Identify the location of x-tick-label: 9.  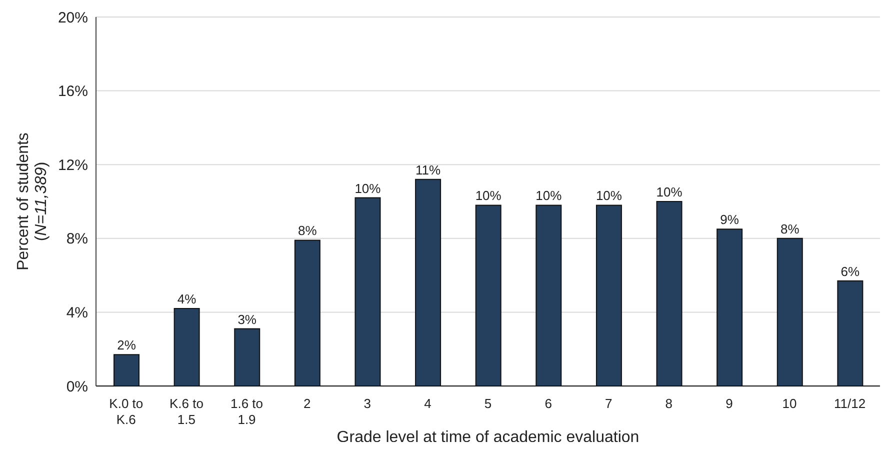
(729, 403).